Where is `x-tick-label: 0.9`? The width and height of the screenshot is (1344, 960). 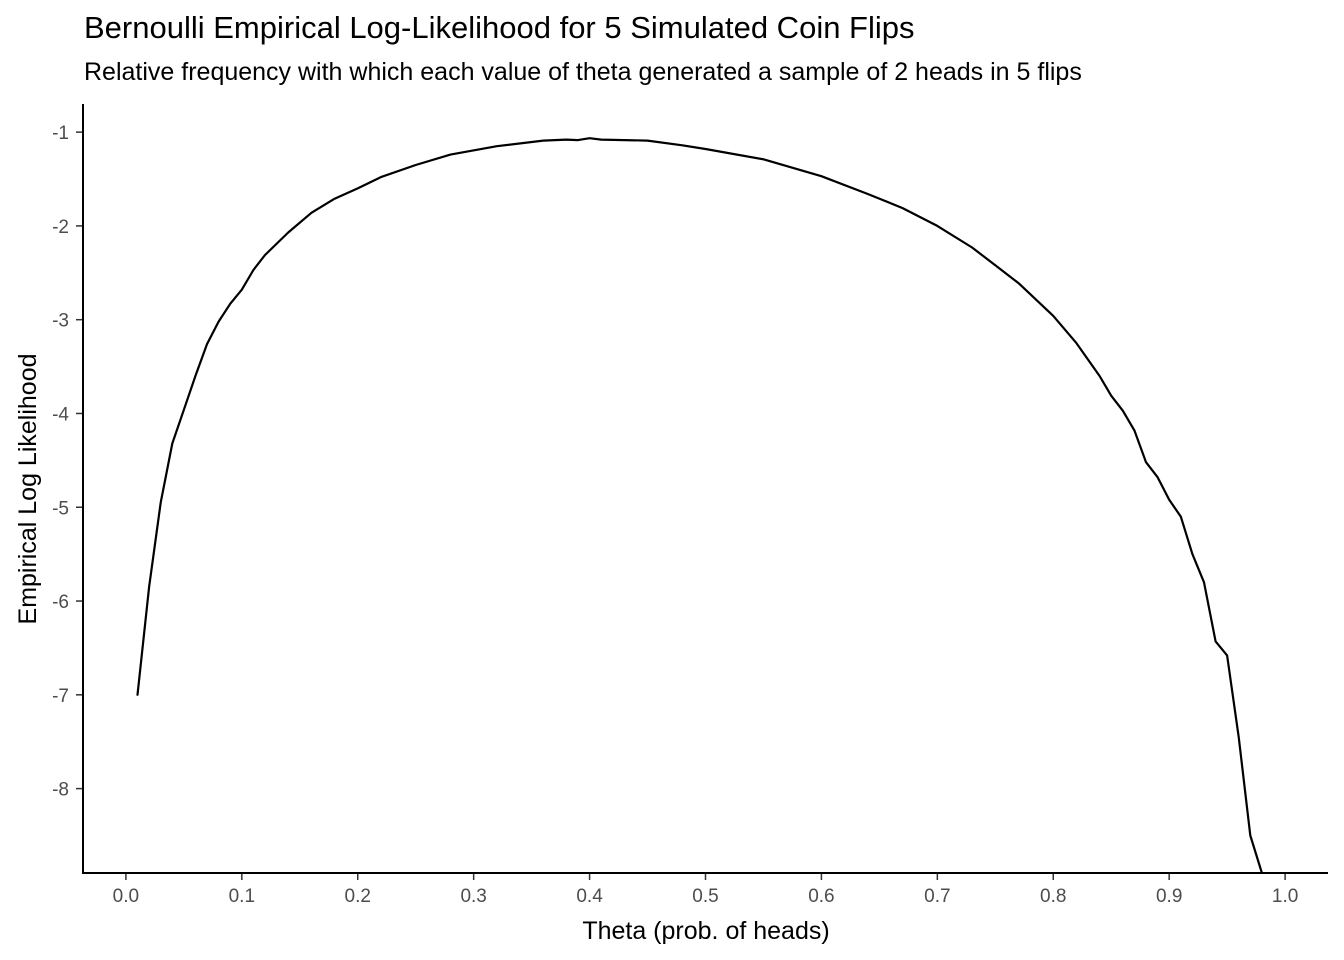 x-tick-label: 0.9 is located at coordinates (1169, 896).